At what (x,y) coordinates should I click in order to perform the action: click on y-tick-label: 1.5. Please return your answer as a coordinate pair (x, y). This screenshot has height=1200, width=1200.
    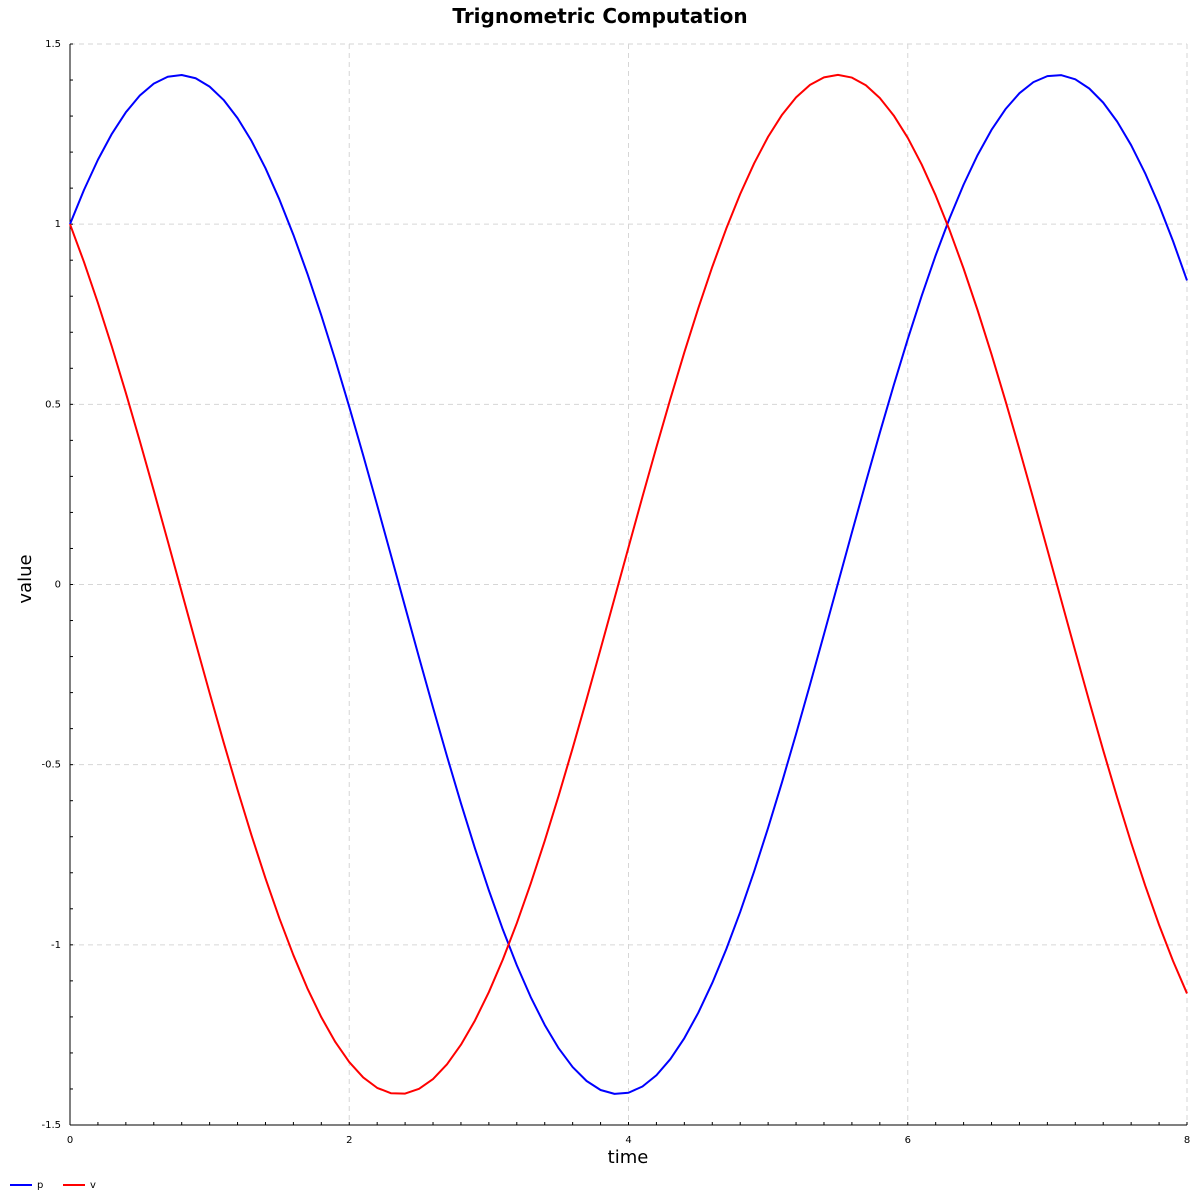
    Looking at the image, I should click on (53, 44).